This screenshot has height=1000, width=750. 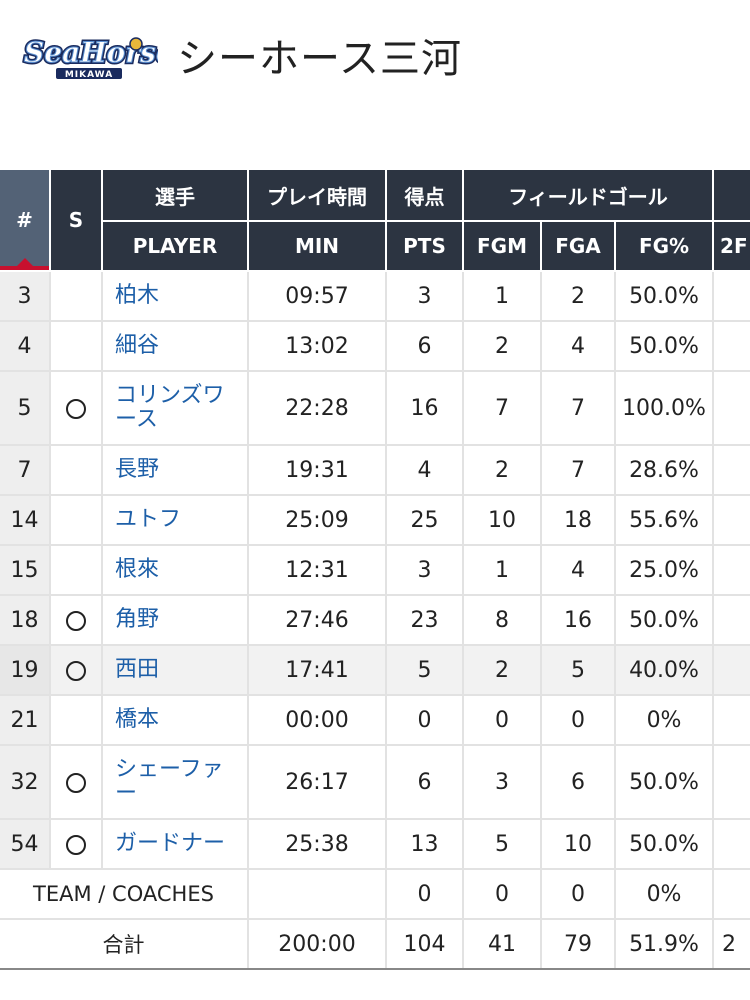 What do you see at coordinates (502, 782) in the screenshot?
I see `fgm-cell: 3` at bounding box center [502, 782].